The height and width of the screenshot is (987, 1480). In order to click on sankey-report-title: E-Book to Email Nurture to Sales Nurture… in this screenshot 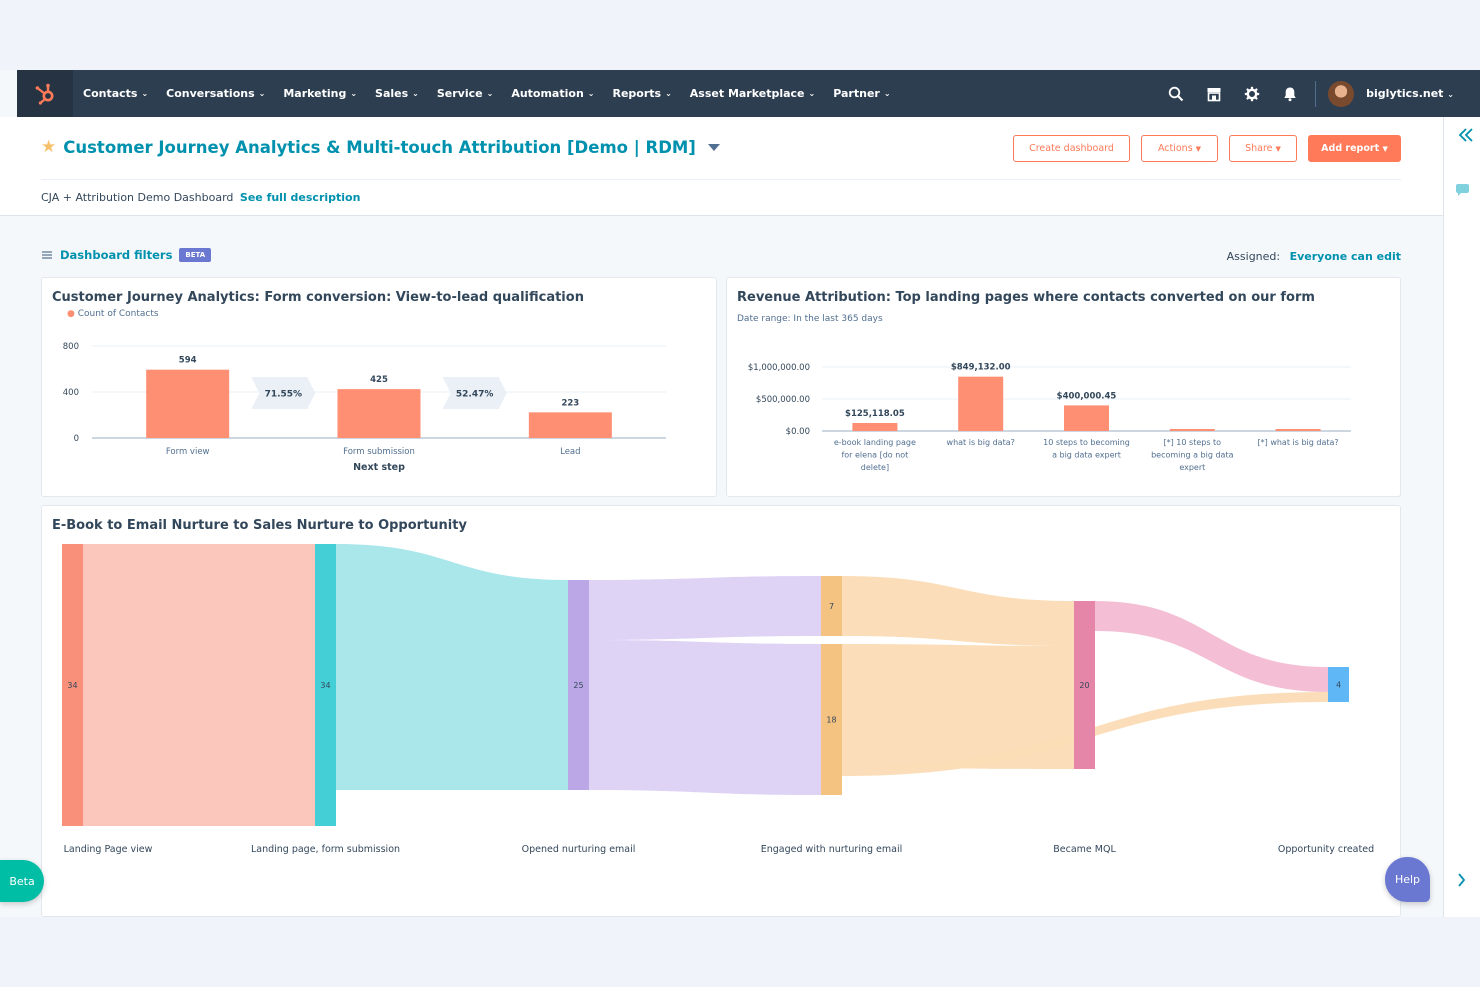, I will do `click(259, 525)`.